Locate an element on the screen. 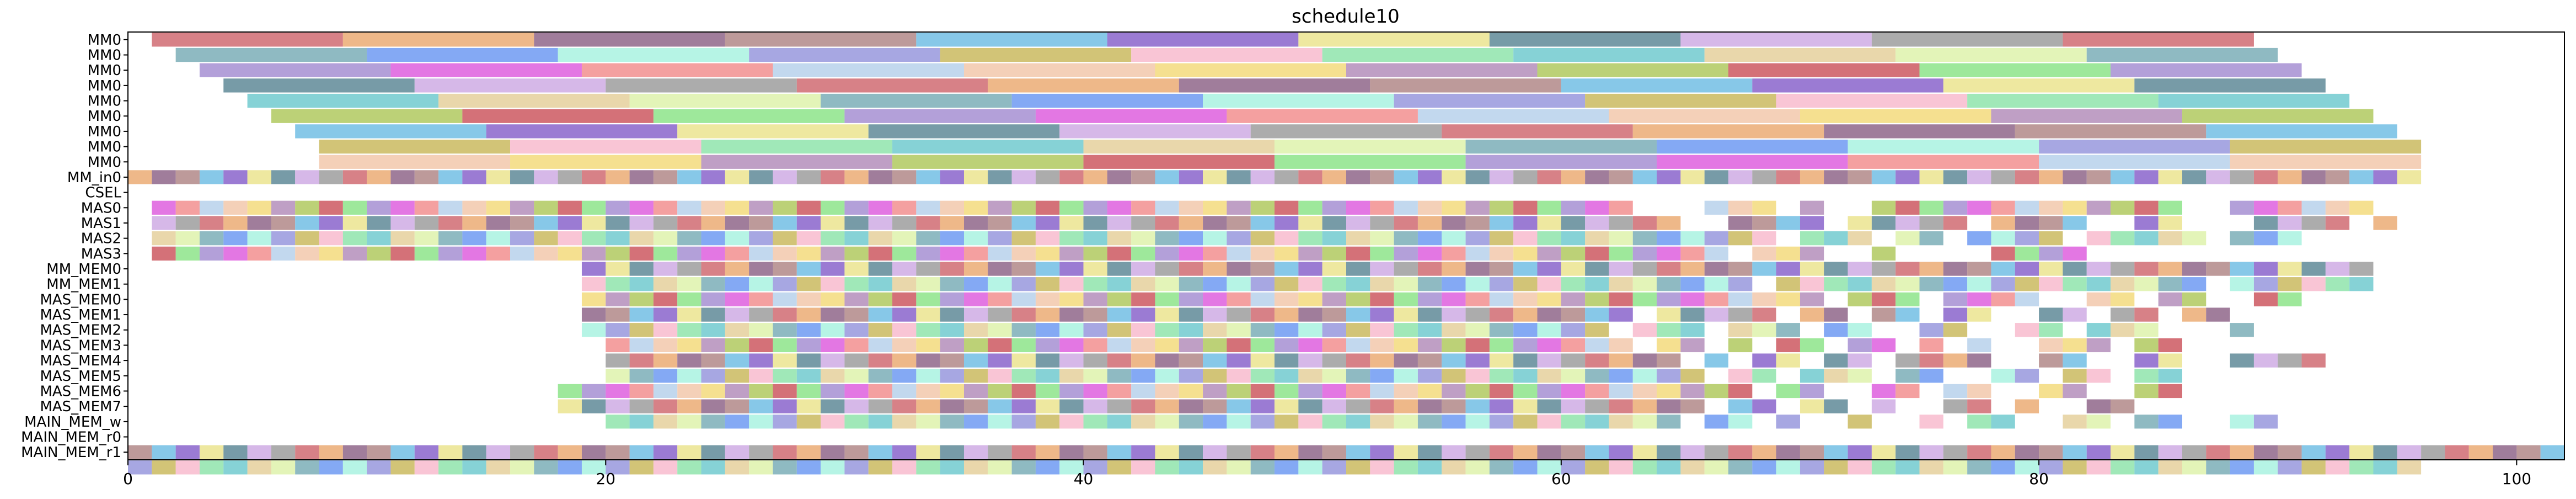 The height and width of the screenshot is (499, 2576). y-tick-label: MAS_MEM1 is located at coordinates (80, 315).